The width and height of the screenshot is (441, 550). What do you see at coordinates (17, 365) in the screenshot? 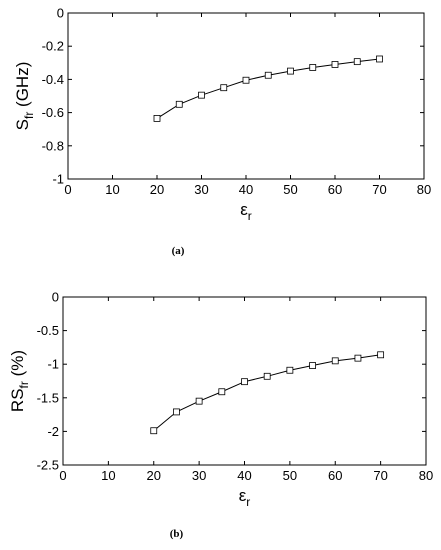
I see `y-axis-label-unit: (%)` at bounding box center [17, 365].